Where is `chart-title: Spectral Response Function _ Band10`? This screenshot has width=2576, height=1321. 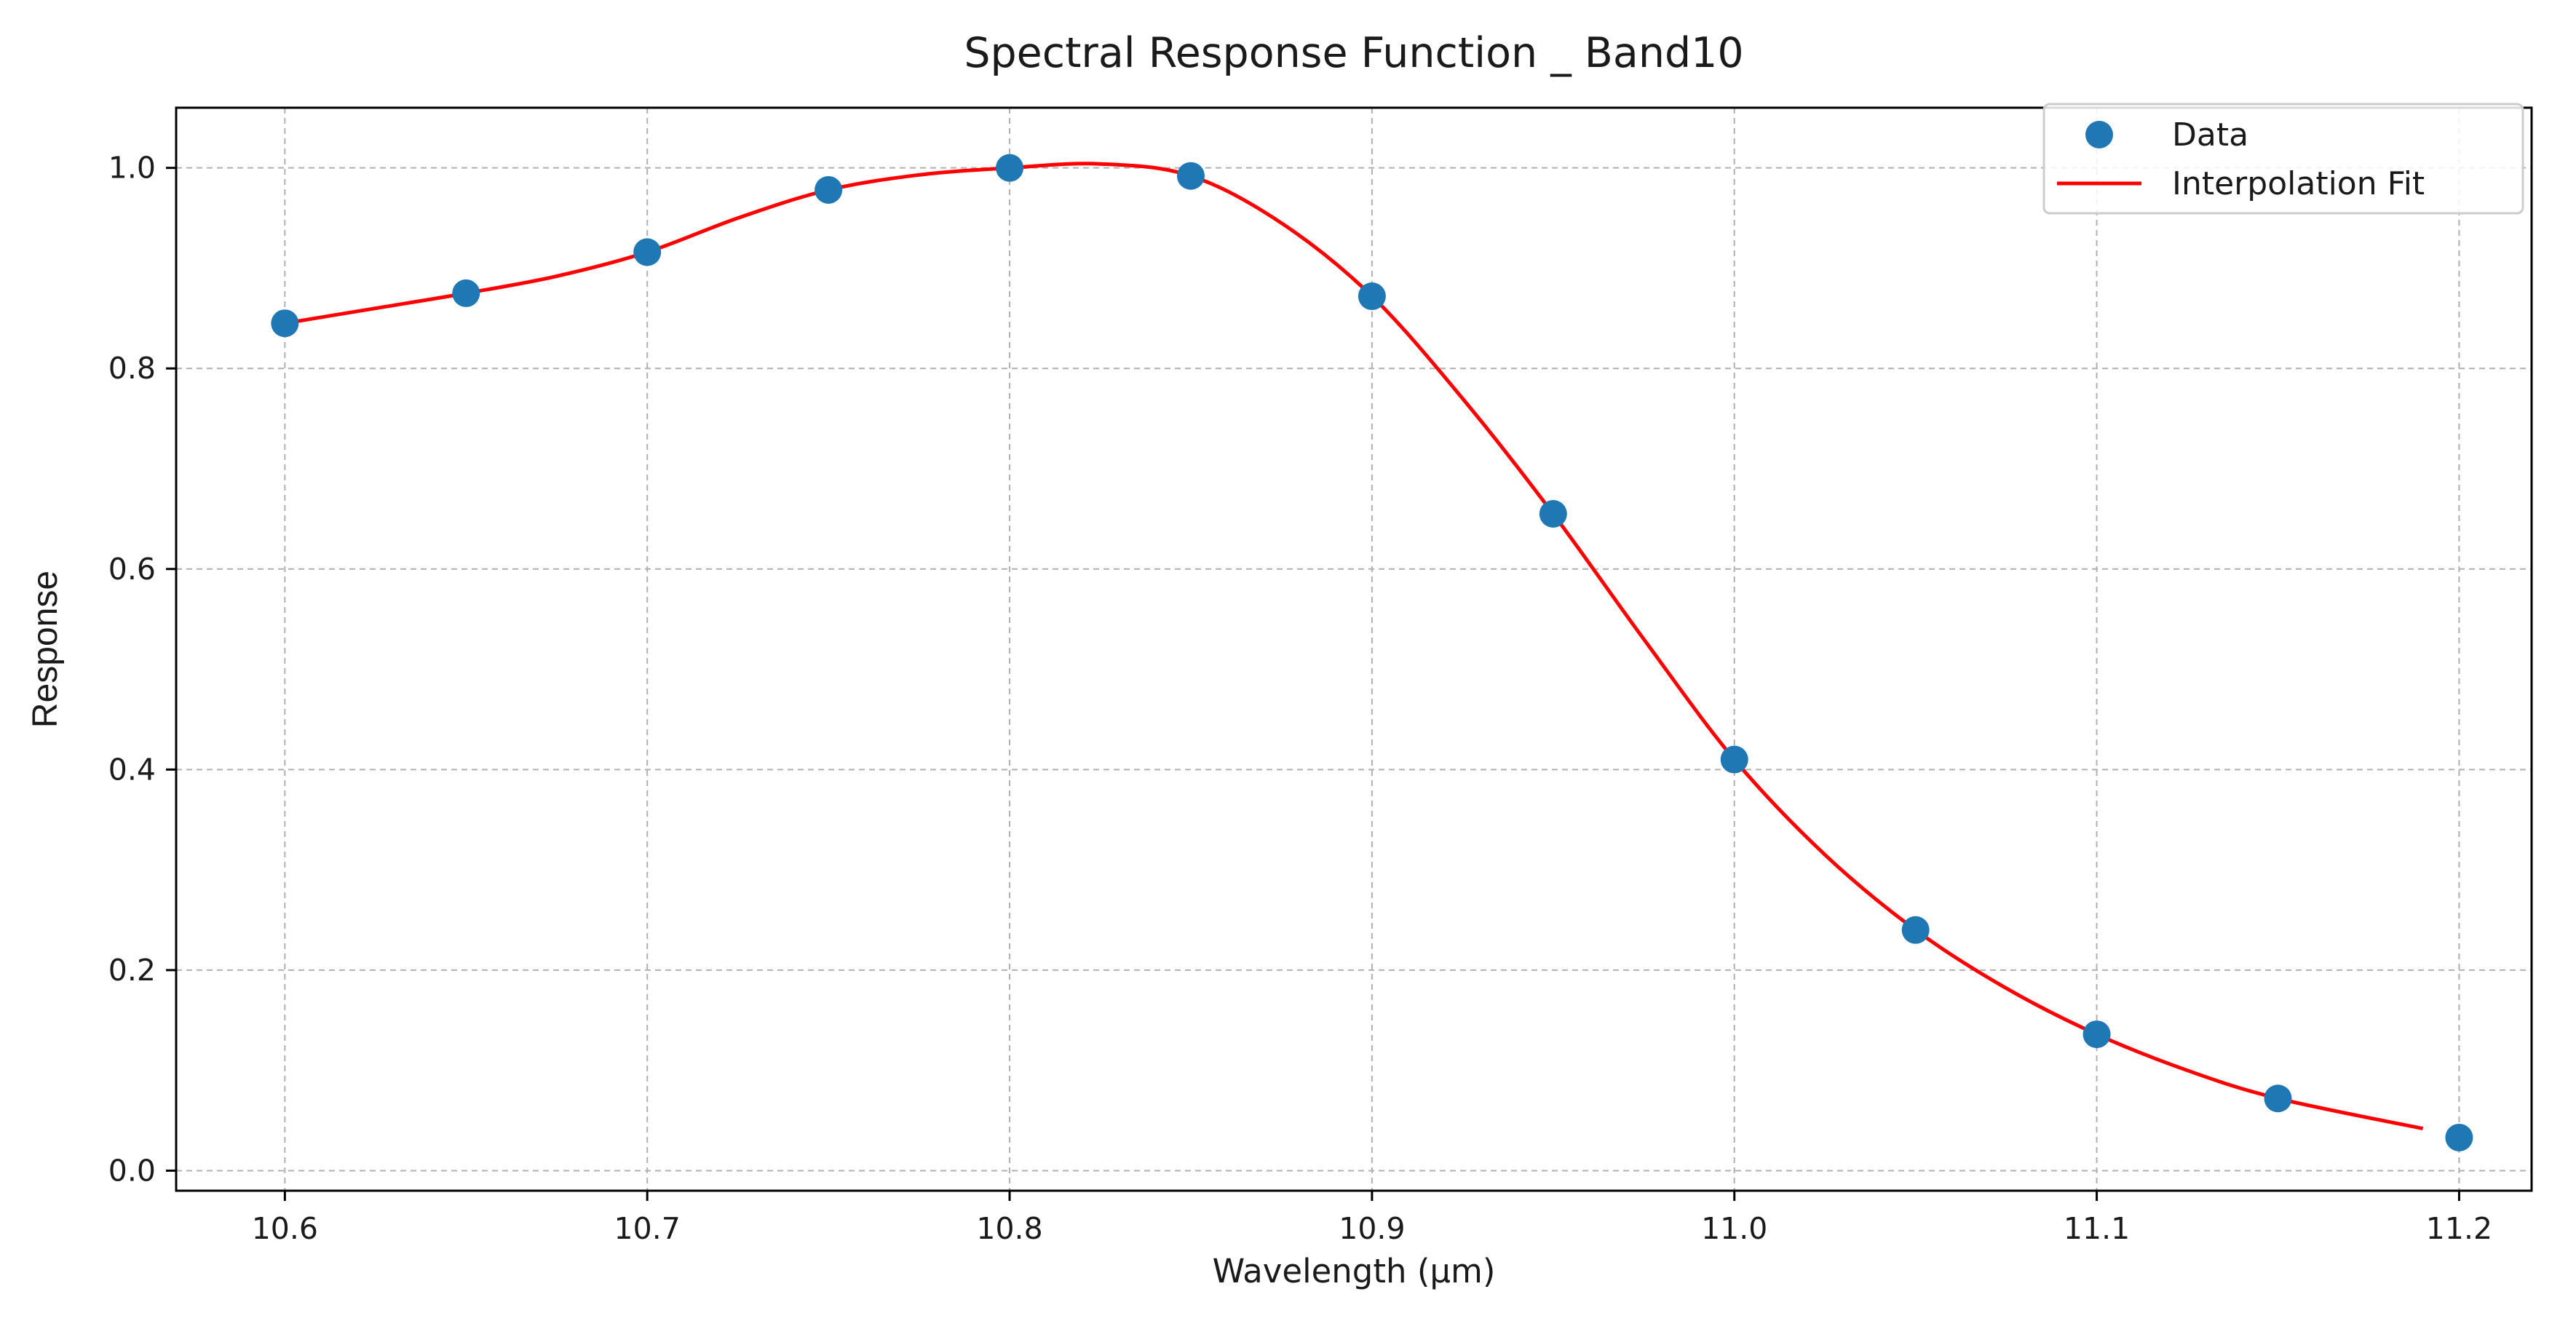
chart-title: Spectral Response Function _ Band10 is located at coordinates (1353, 53).